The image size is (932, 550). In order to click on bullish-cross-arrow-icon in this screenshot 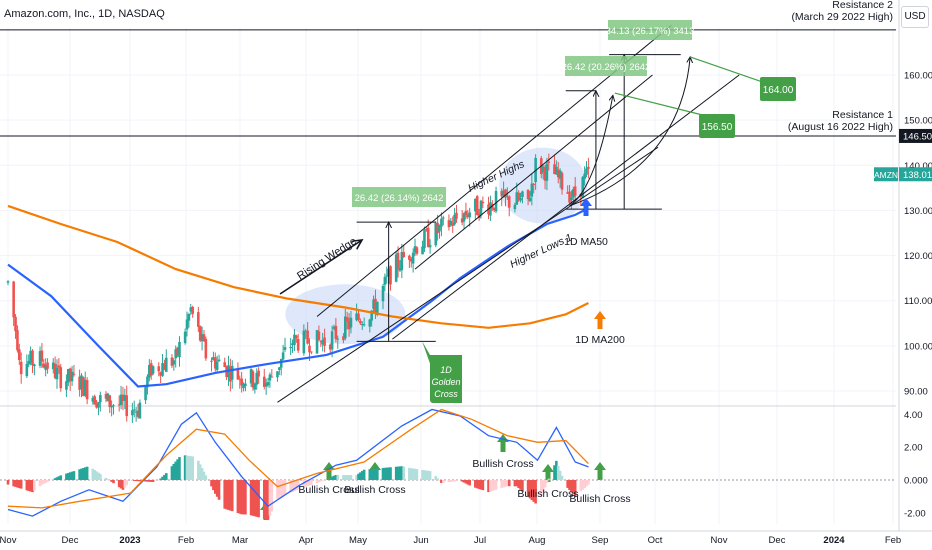, I will do `click(548, 473)`.